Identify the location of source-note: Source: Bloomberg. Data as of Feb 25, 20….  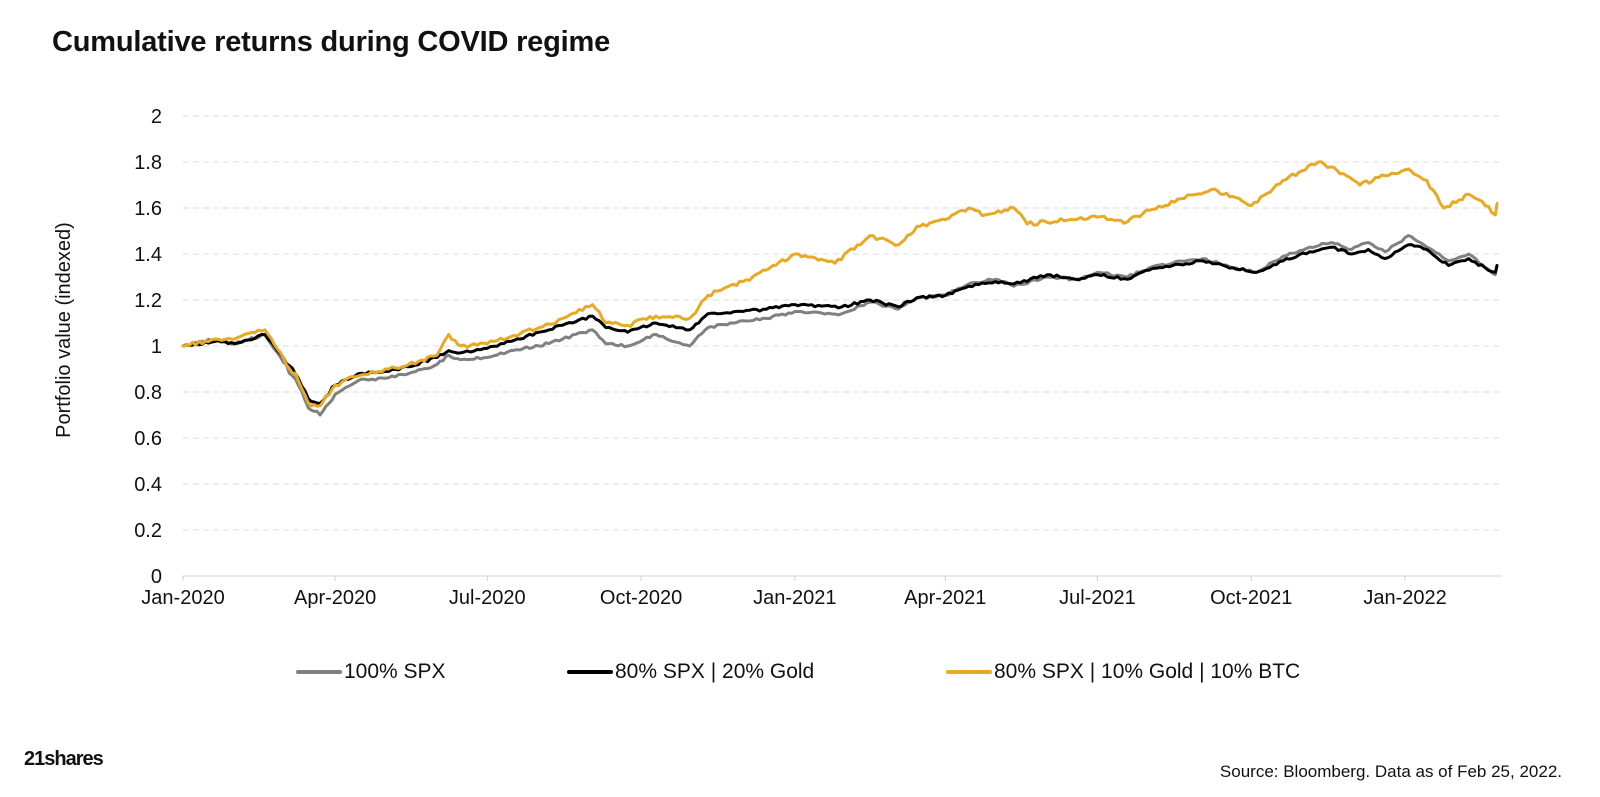
(1390, 771).